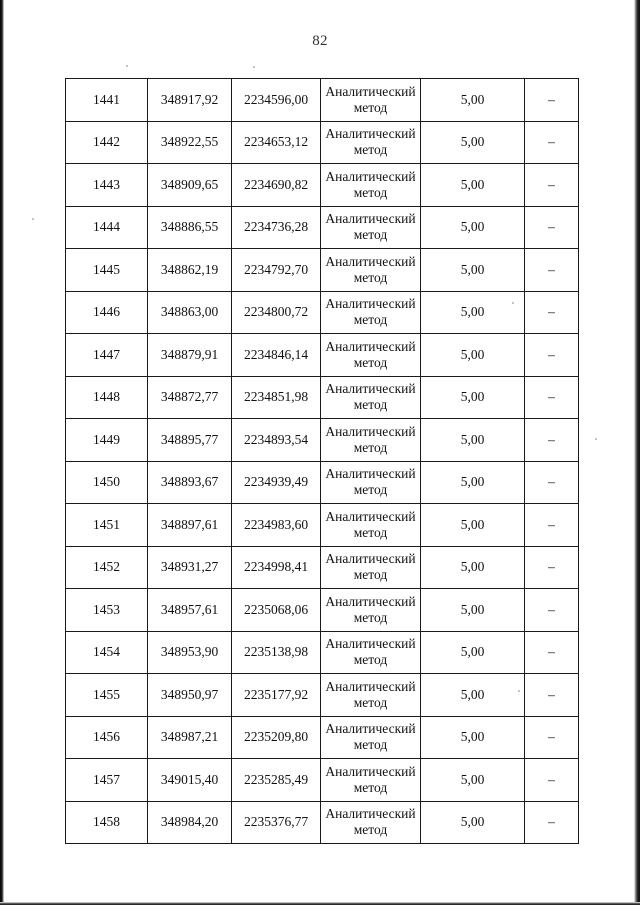  I want to click on cell-coordinate-x: 348886,55, so click(189, 227).